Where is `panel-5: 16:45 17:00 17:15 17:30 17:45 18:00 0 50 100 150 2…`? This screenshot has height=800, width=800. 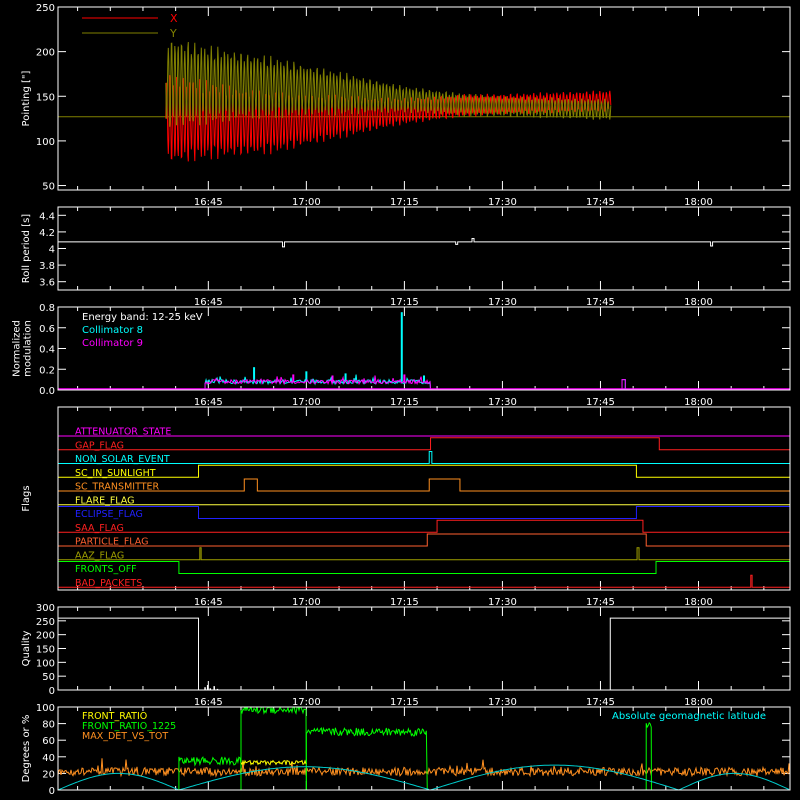 panel-5: 16:45 17:00 17:15 17:30 17:45 18:00 0 50 100 150 2… is located at coordinates (406, 655).